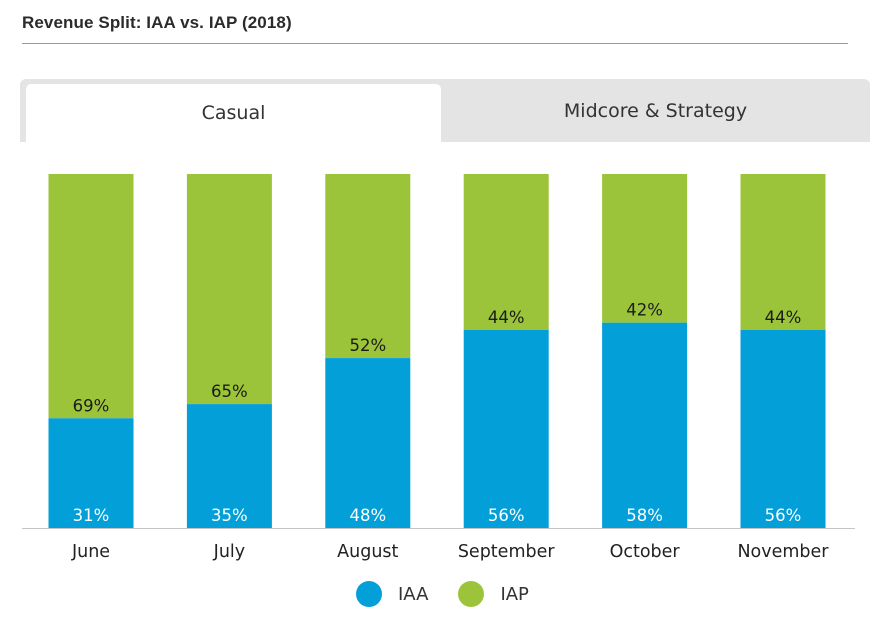 The image size is (888, 624). Describe the element at coordinates (369, 594) in the screenshot. I see `legend-swatch-iaa` at that location.